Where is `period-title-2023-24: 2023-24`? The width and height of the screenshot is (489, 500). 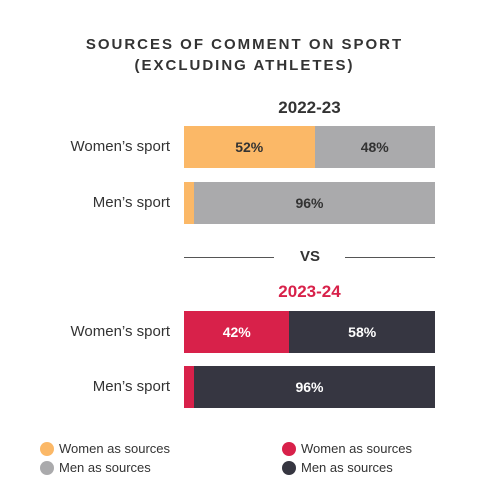
period-title-2023-24: 2023-24 is located at coordinates (309, 291).